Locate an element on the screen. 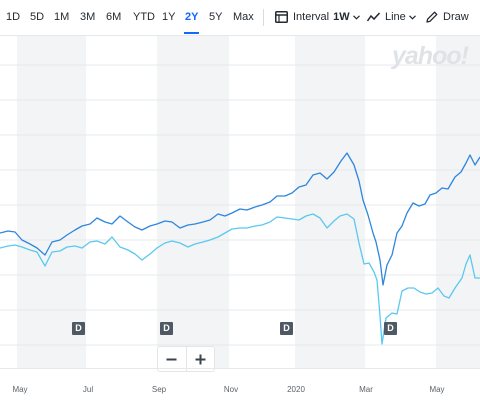  draw-button: Draw is located at coordinates (447, 17).